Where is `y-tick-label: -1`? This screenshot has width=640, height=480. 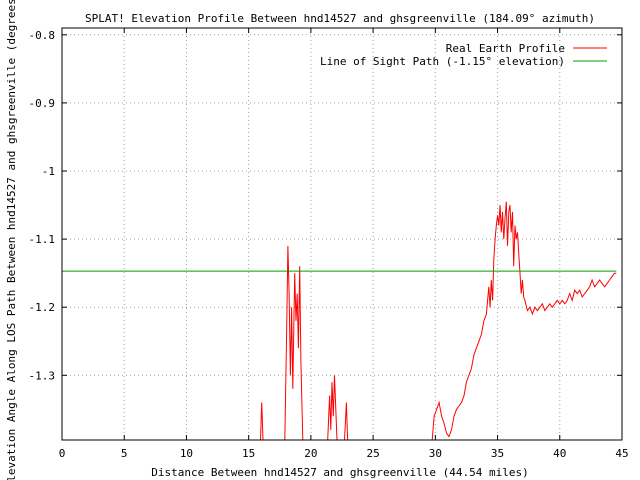
y-tick-label: -1 is located at coordinates (48, 171).